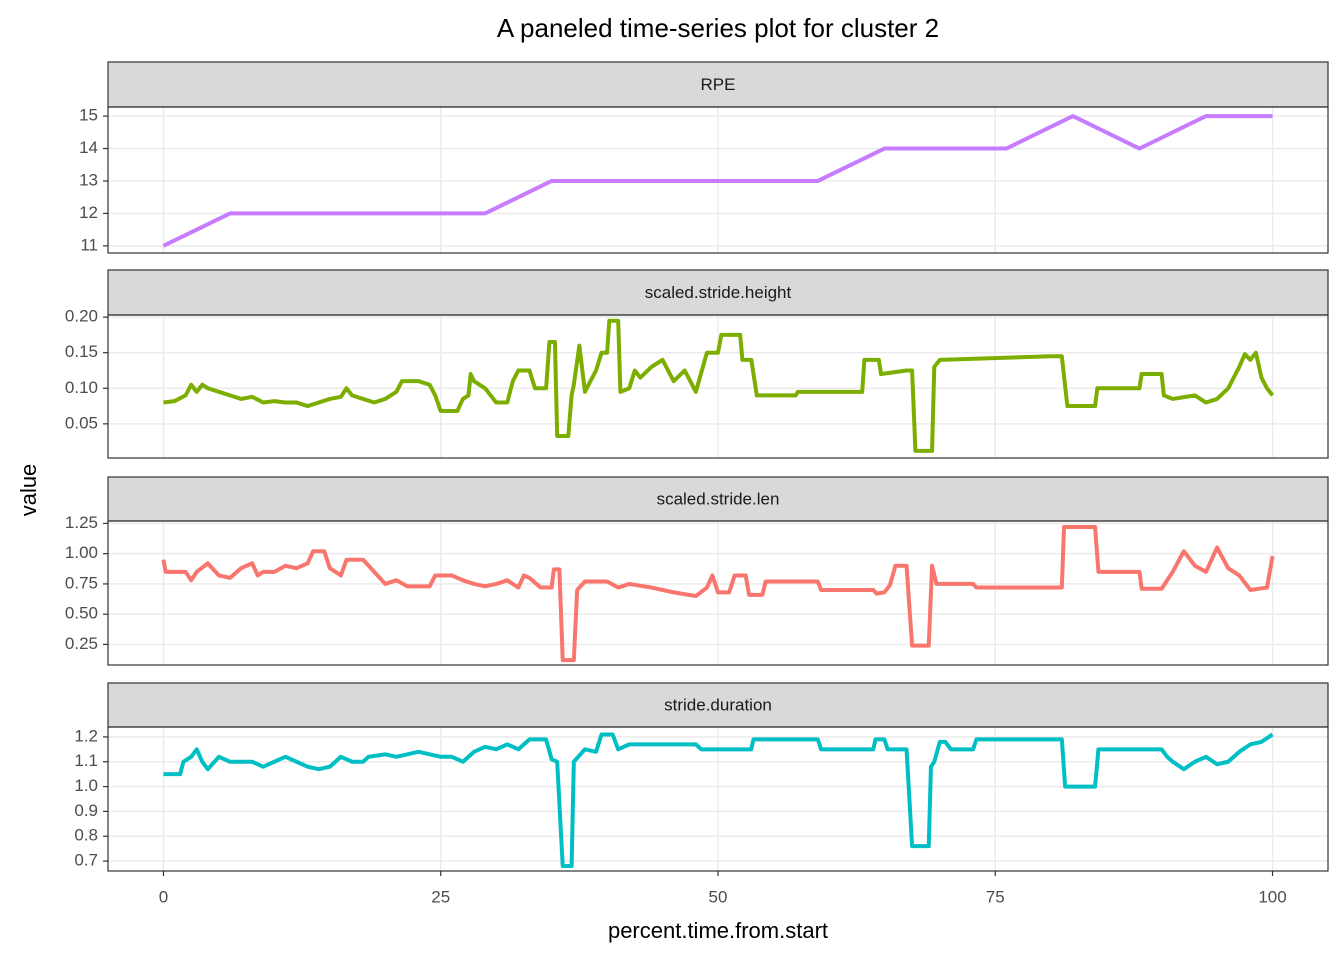 The width and height of the screenshot is (1344, 960). What do you see at coordinates (718, 498) in the screenshot?
I see `strip-label: scaled.stride.len` at bounding box center [718, 498].